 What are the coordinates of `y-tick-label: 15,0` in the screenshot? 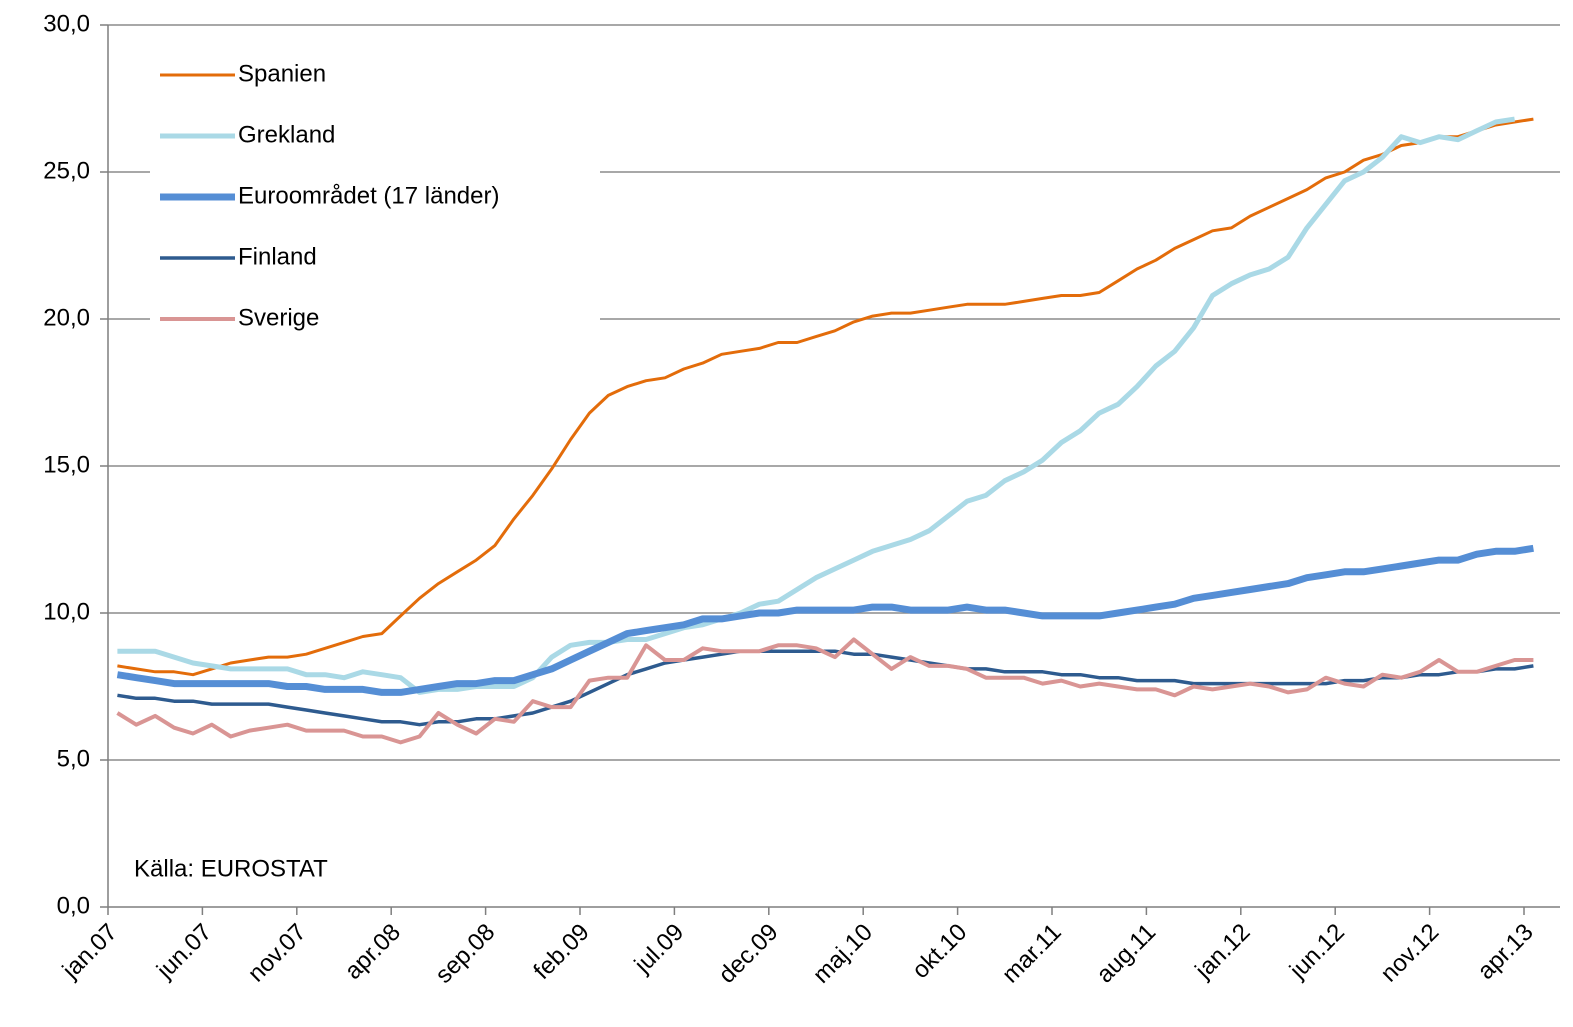 It's located at (66, 464).